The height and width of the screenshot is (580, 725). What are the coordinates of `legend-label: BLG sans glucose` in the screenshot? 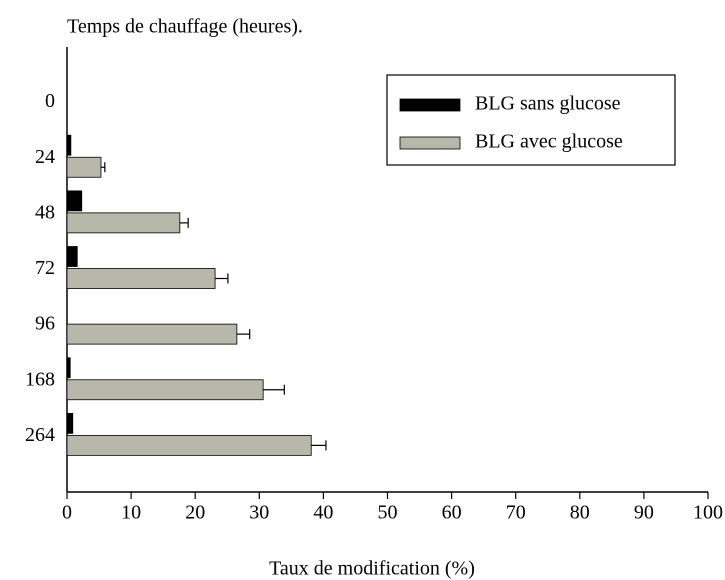 It's located at (548, 104).